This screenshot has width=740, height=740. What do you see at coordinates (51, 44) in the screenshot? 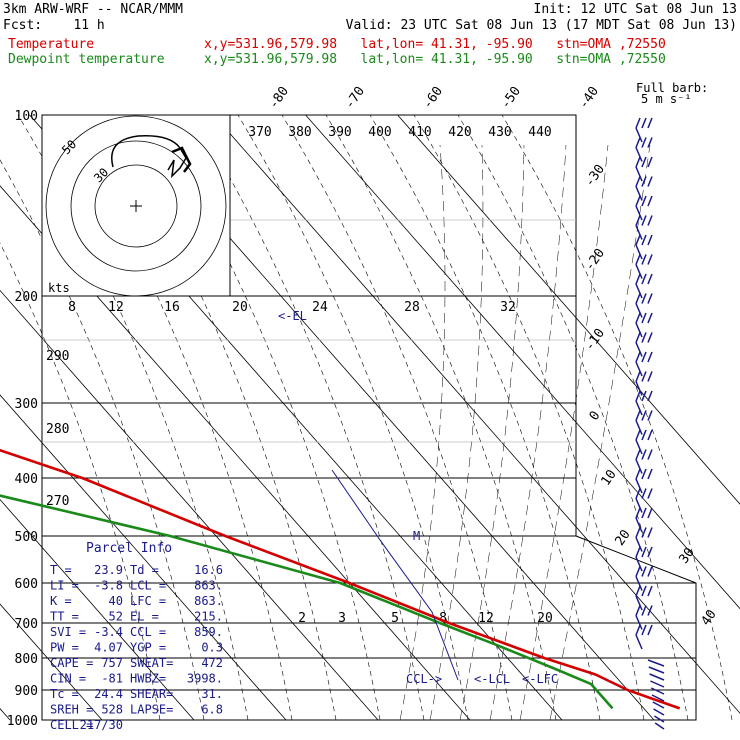
I see `temperature-legend: Temperature` at bounding box center [51, 44].